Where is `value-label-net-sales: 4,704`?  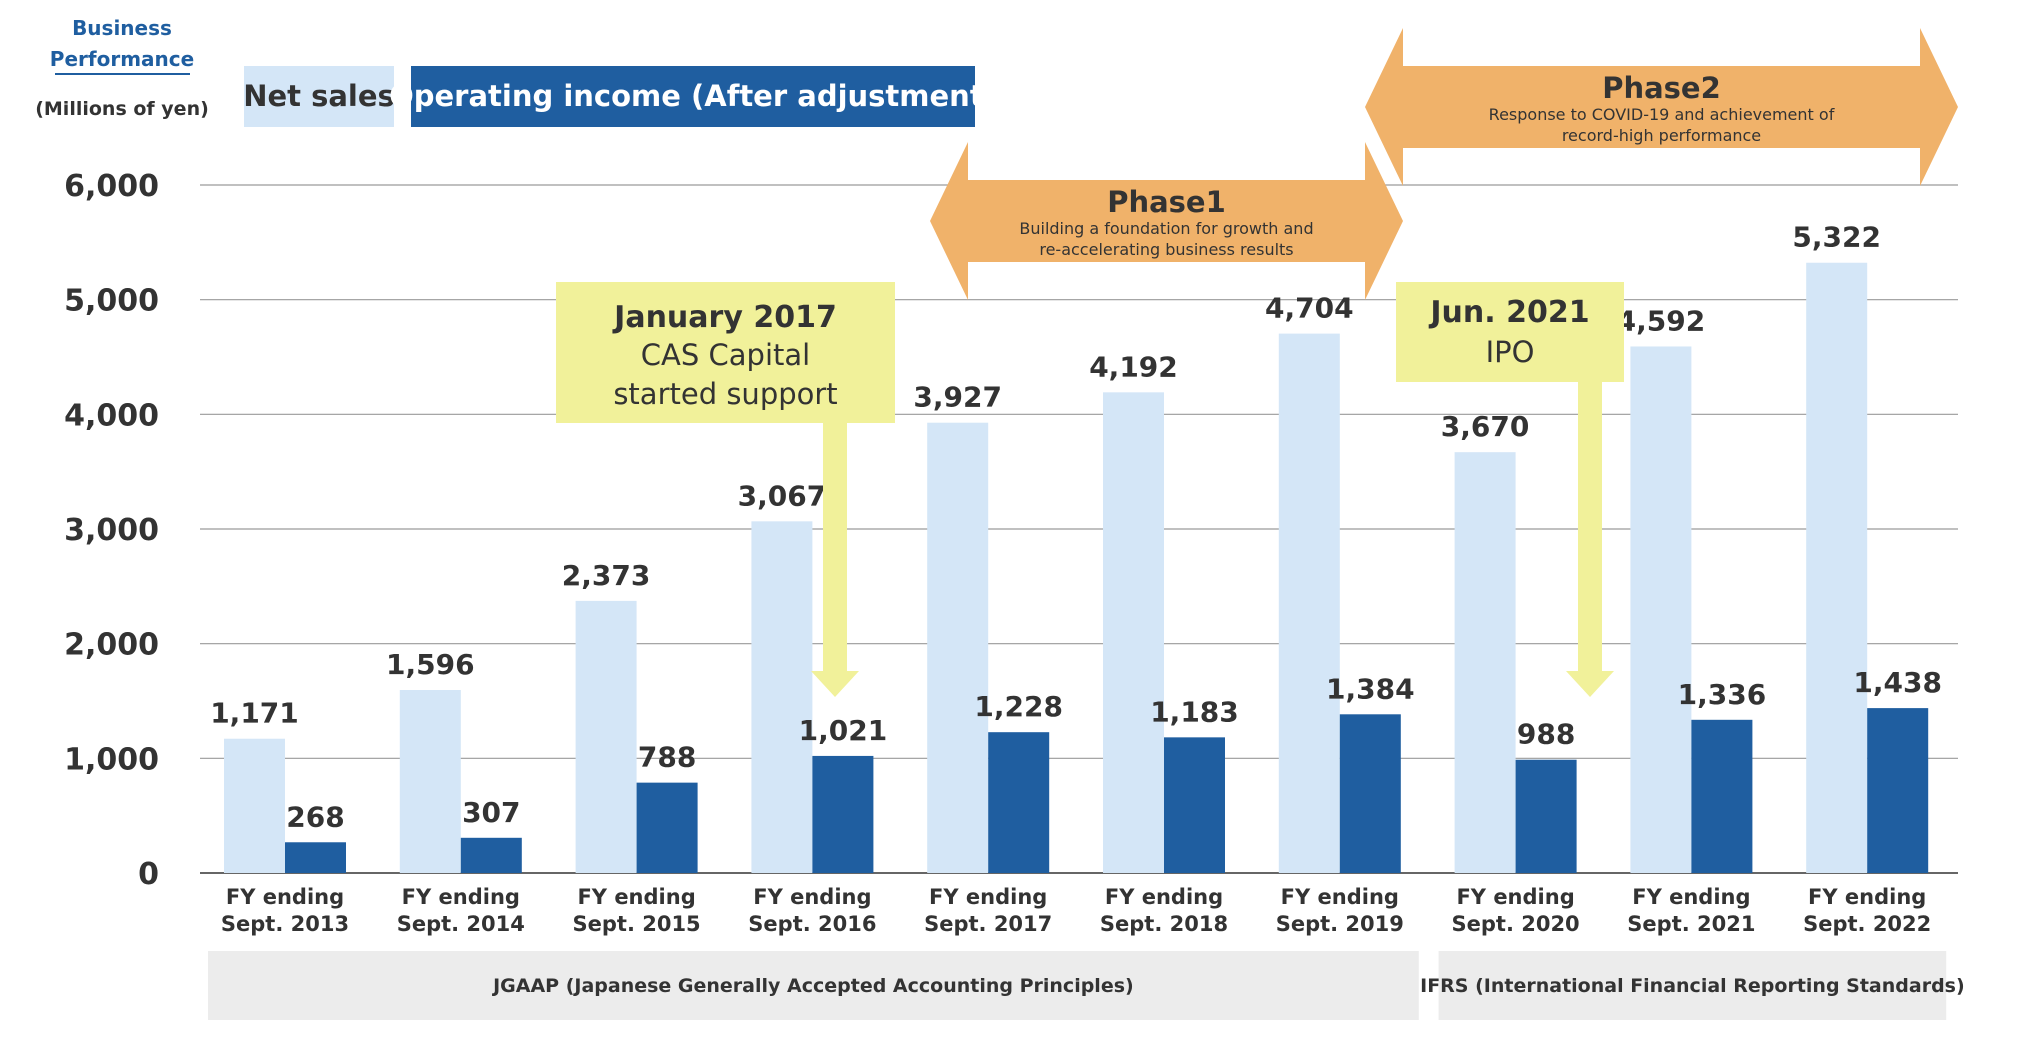 value-label-net-sales: 4,704 is located at coordinates (1309, 308).